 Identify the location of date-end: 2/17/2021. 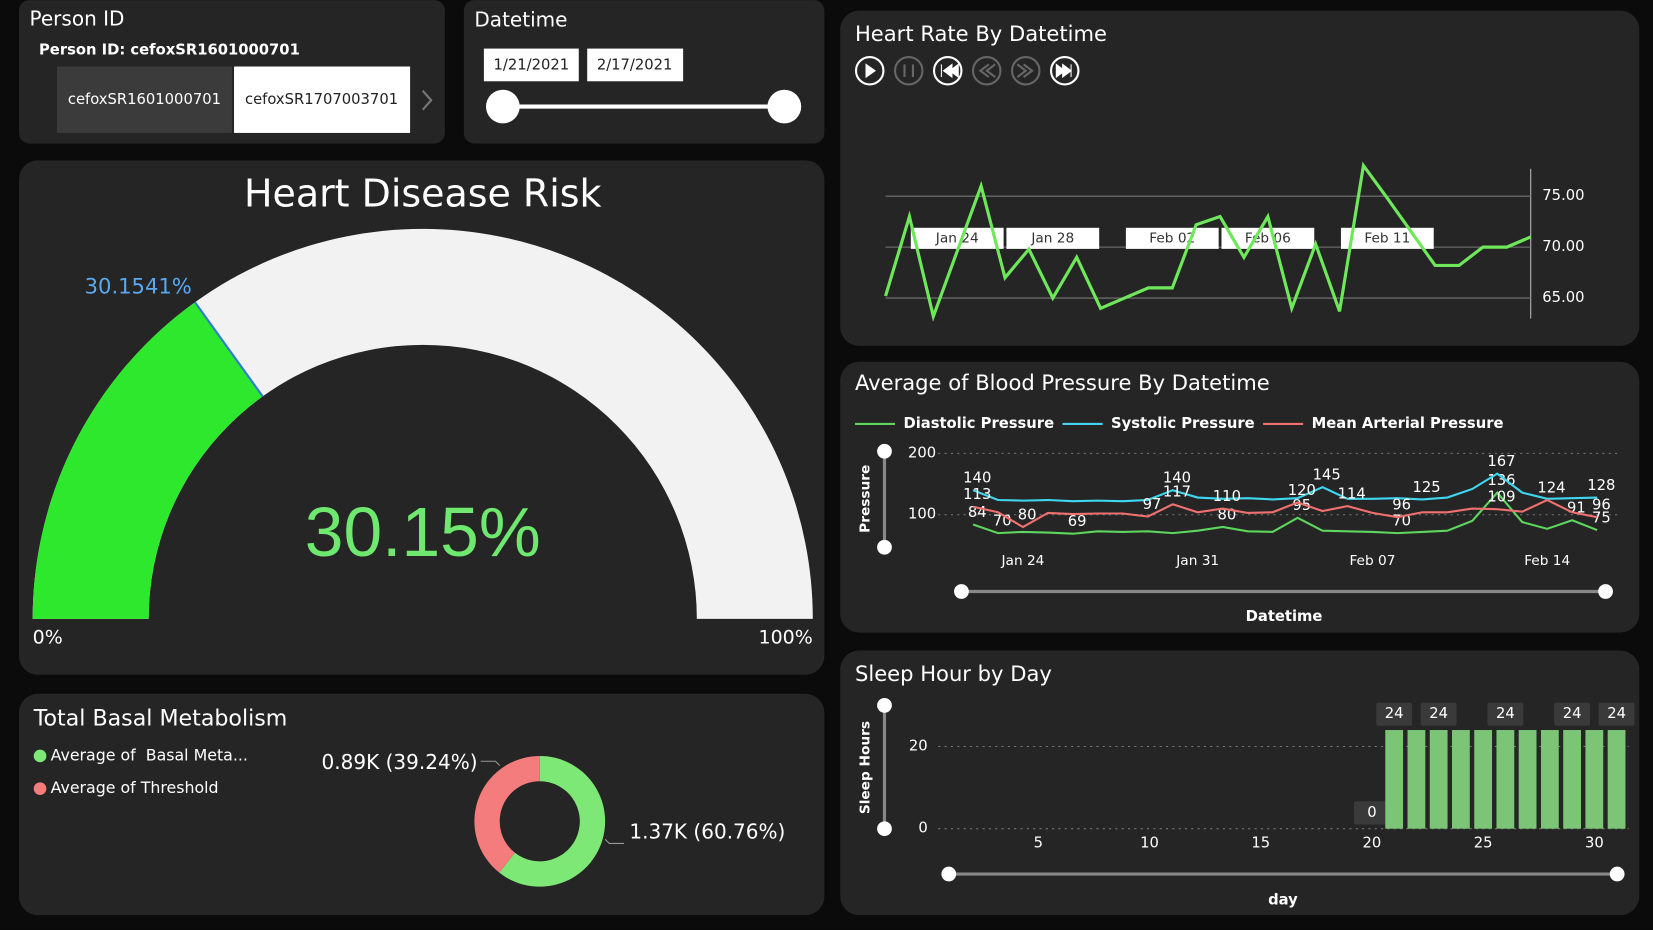
(635, 64).